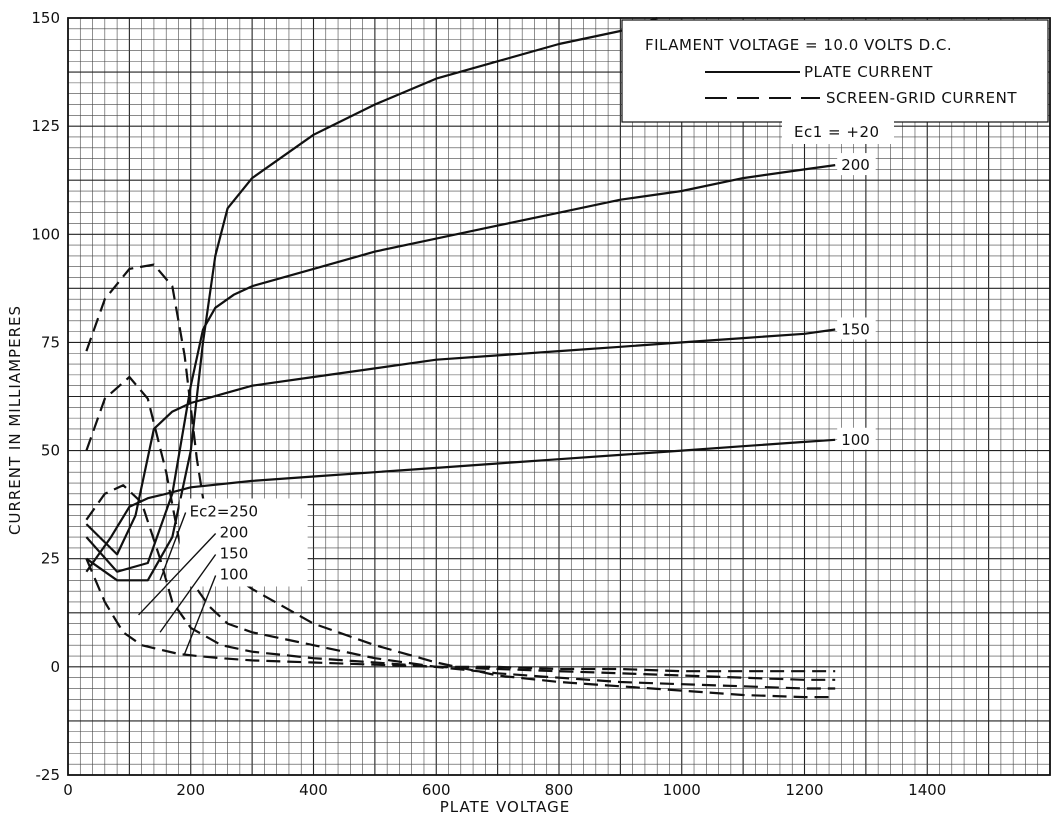  I want to click on legend-screen-text: SCREEN-GRID CURRENT, so click(921, 98).